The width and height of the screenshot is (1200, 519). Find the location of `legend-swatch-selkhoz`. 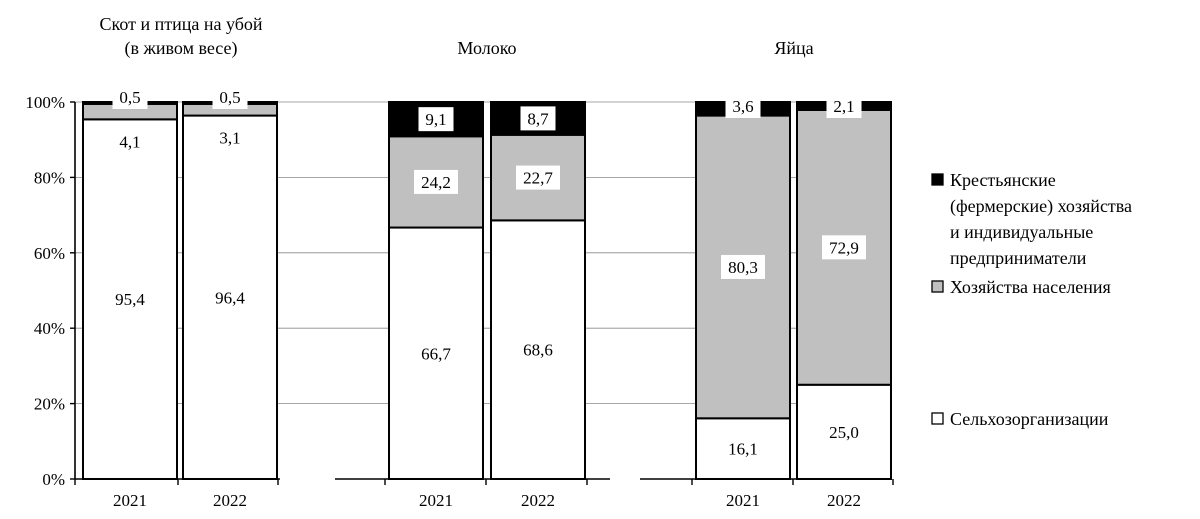

legend-swatch-selkhoz is located at coordinates (937, 418).